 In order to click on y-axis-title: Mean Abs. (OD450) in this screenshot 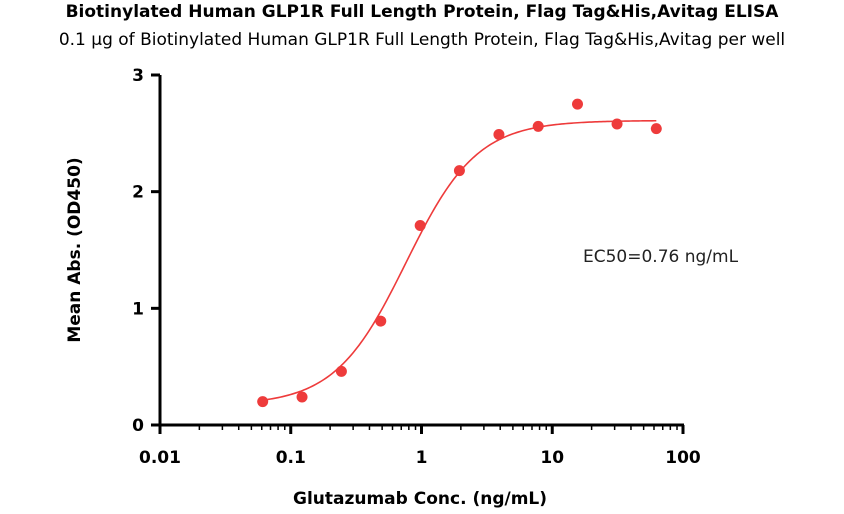, I will do `click(75, 249)`.